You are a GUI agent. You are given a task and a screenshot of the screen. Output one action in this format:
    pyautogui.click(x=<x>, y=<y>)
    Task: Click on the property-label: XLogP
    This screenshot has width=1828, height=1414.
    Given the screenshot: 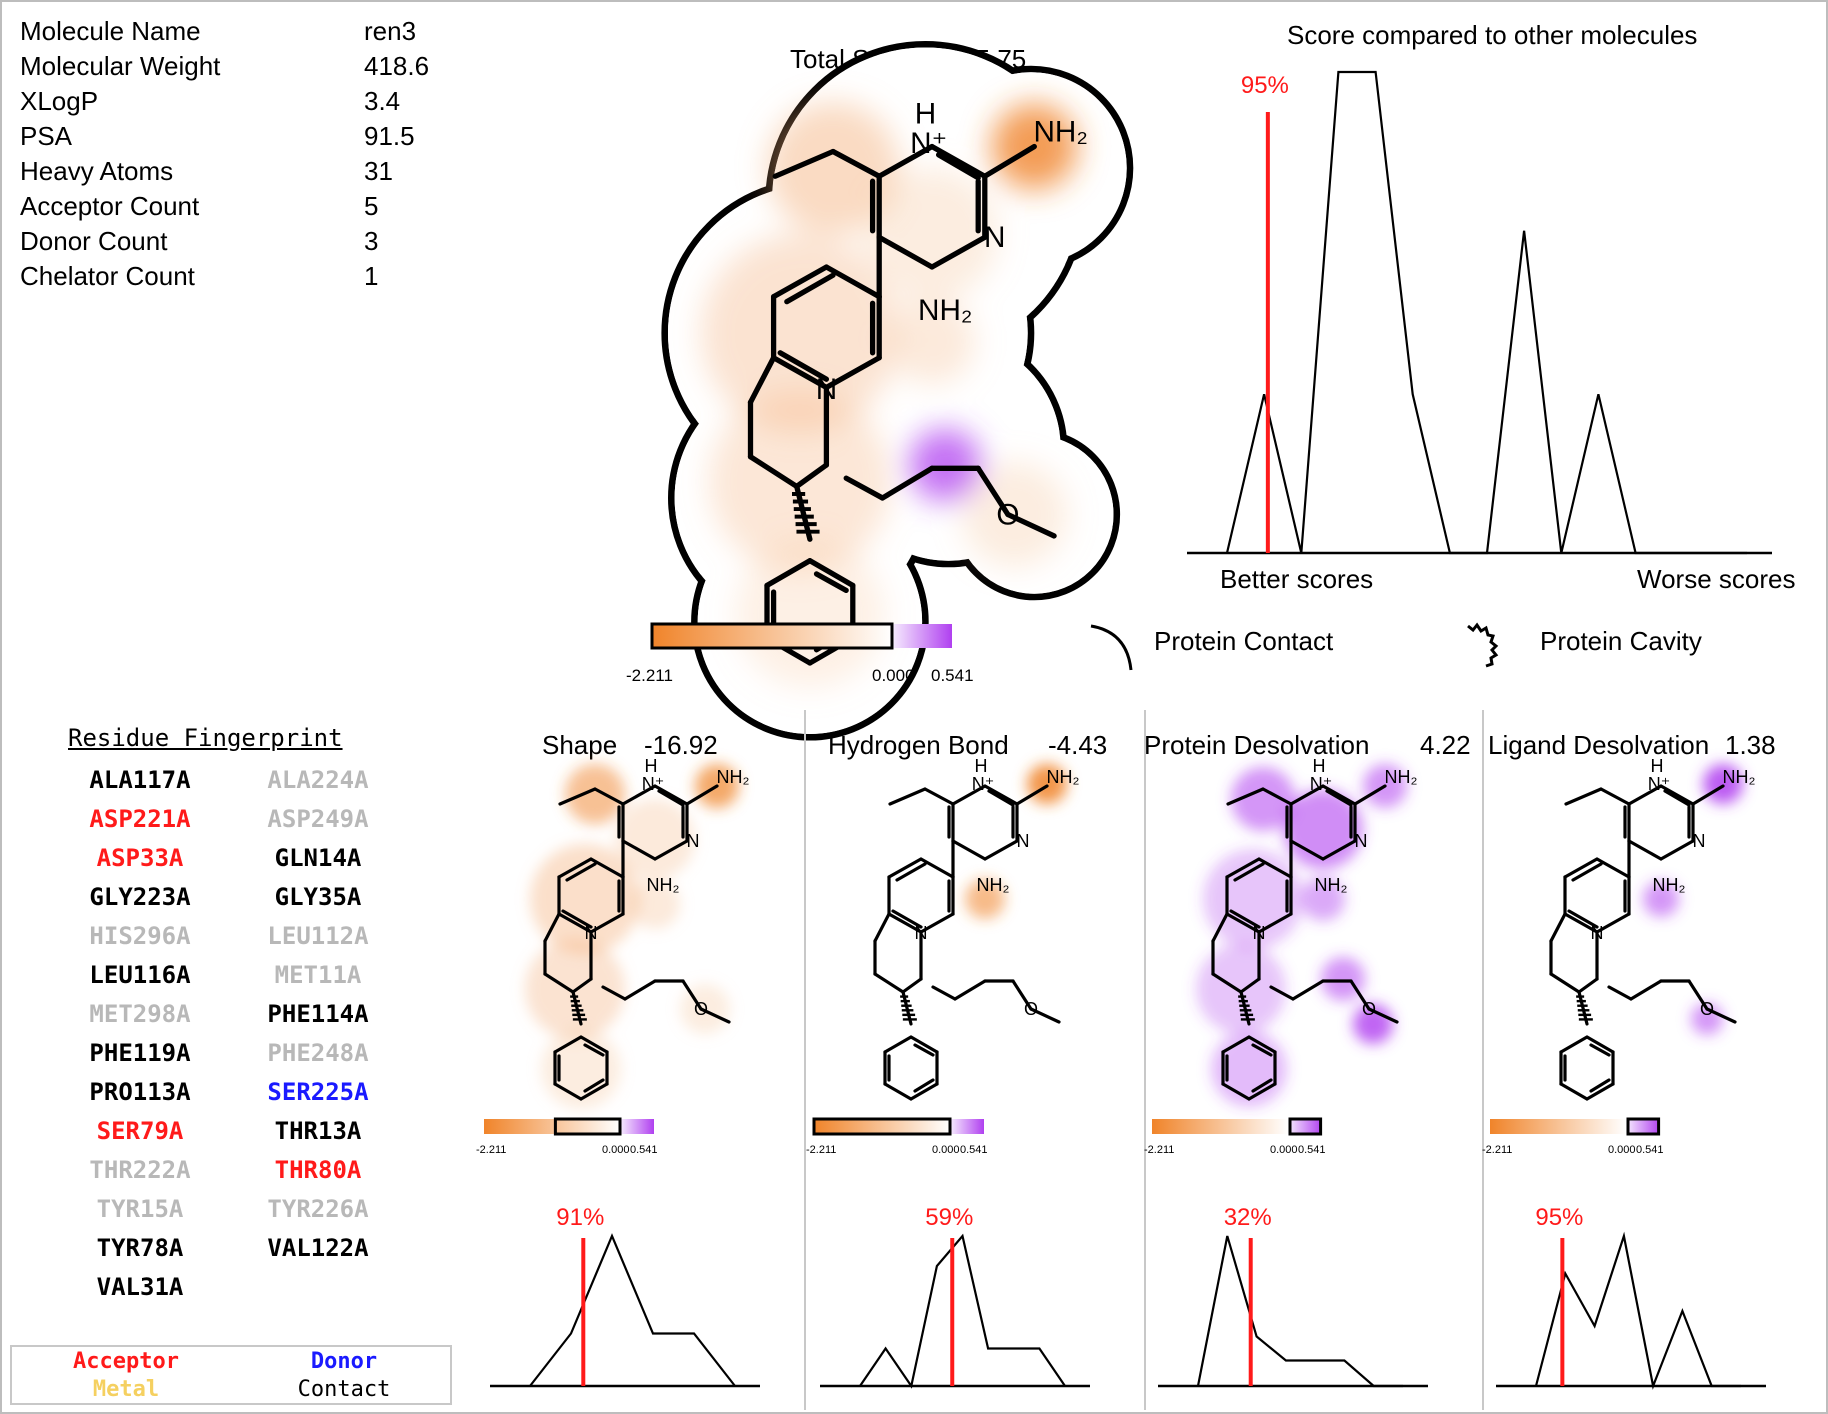 What is the action you would take?
    pyautogui.click(x=59, y=101)
    